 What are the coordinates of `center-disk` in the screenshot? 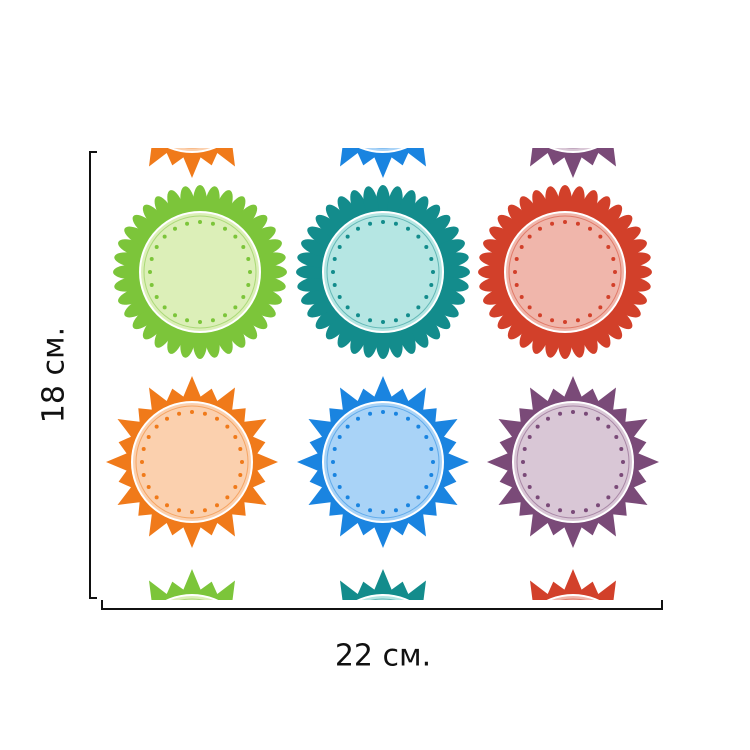 It's located at (383, 150).